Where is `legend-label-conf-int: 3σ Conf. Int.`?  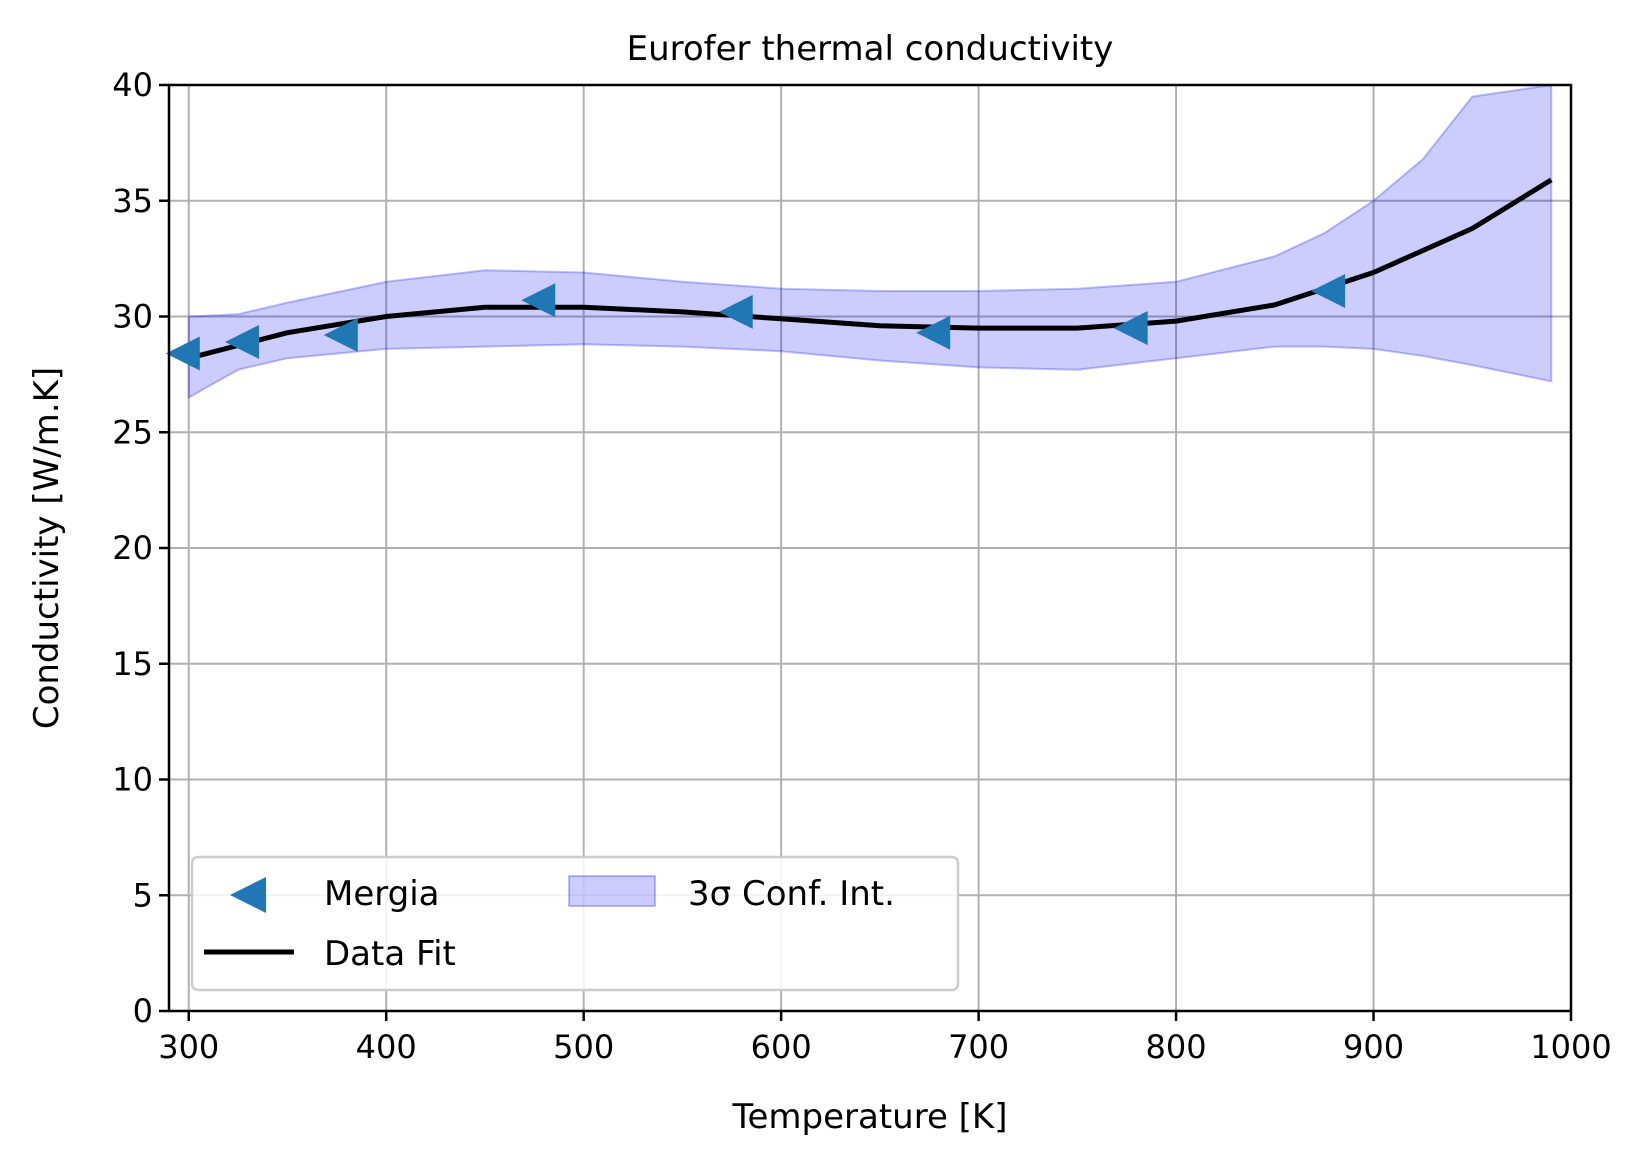 legend-label-conf-int: 3σ Conf. Int. is located at coordinates (791, 894).